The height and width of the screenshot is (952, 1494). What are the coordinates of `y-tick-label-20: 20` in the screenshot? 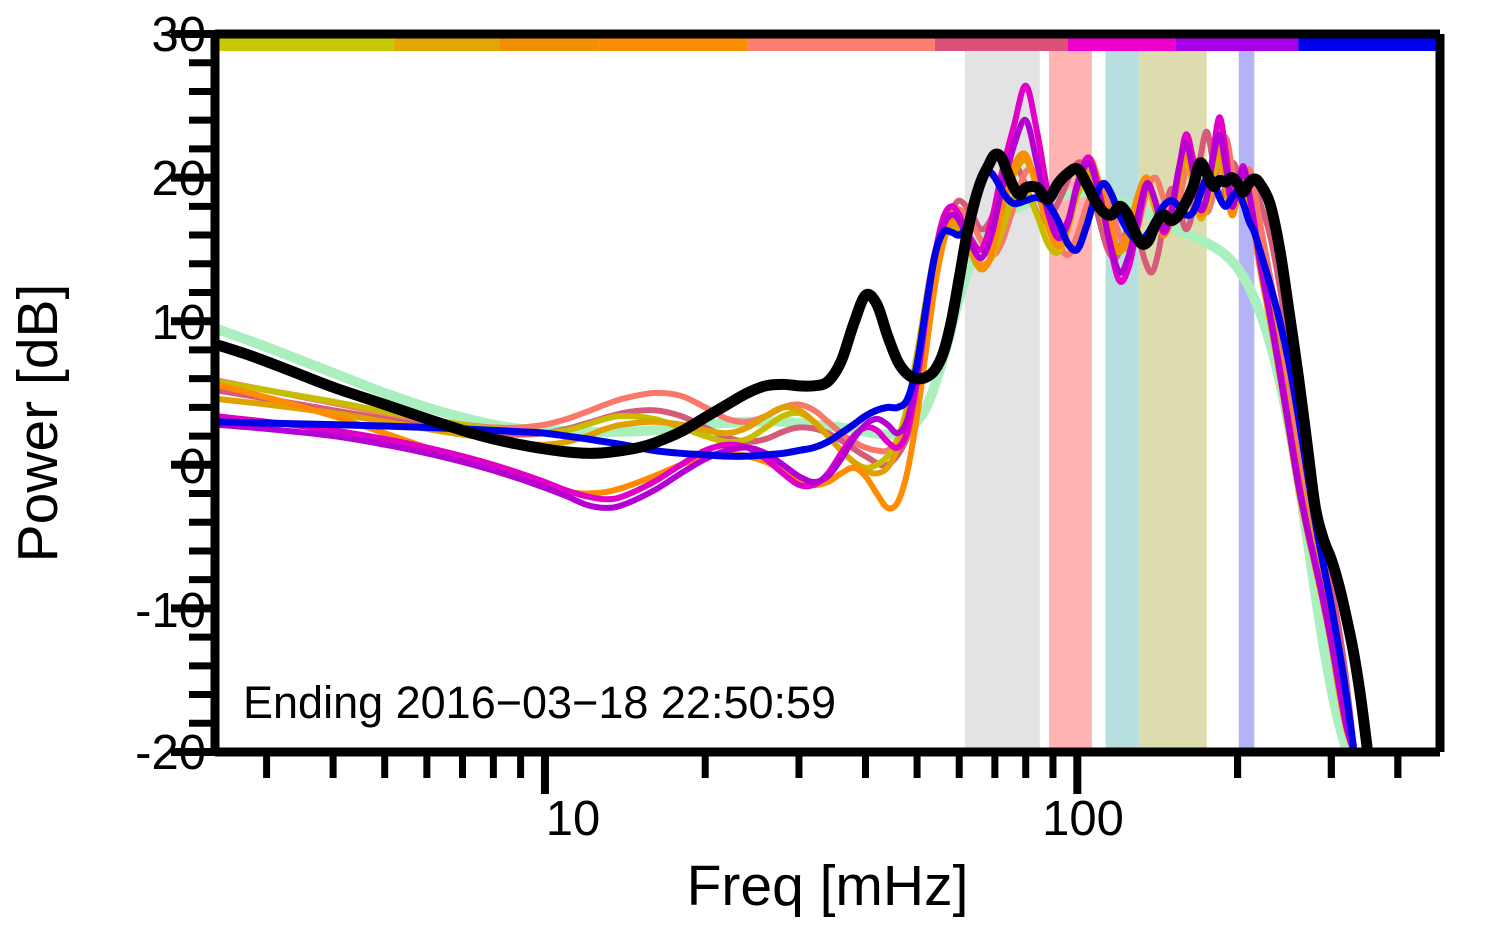 It's located at (178, 179).